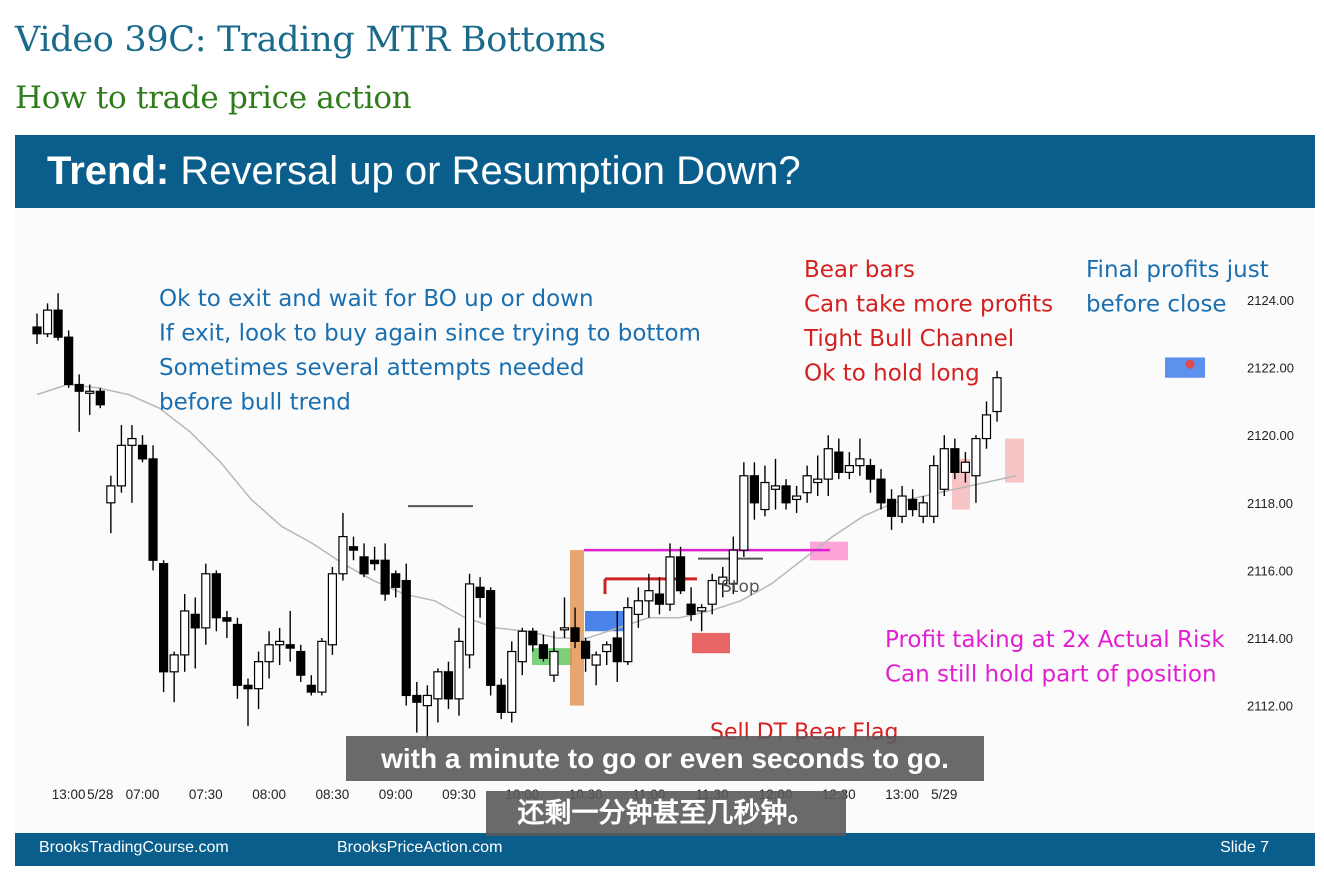 The image size is (1324, 873). What do you see at coordinates (944, 794) in the screenshot?
I see `x-tick-label: 5/29` at bounding box center [944, 794].